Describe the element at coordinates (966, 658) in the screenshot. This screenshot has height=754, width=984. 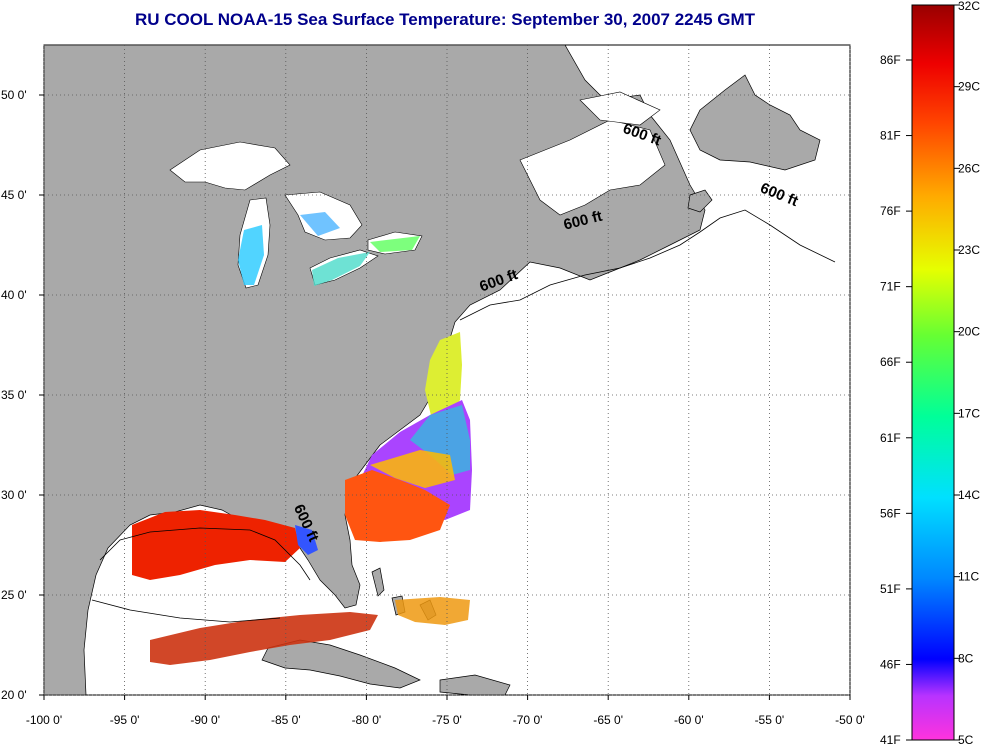
I see `colorbar-celsius-label: 8C` at that location.